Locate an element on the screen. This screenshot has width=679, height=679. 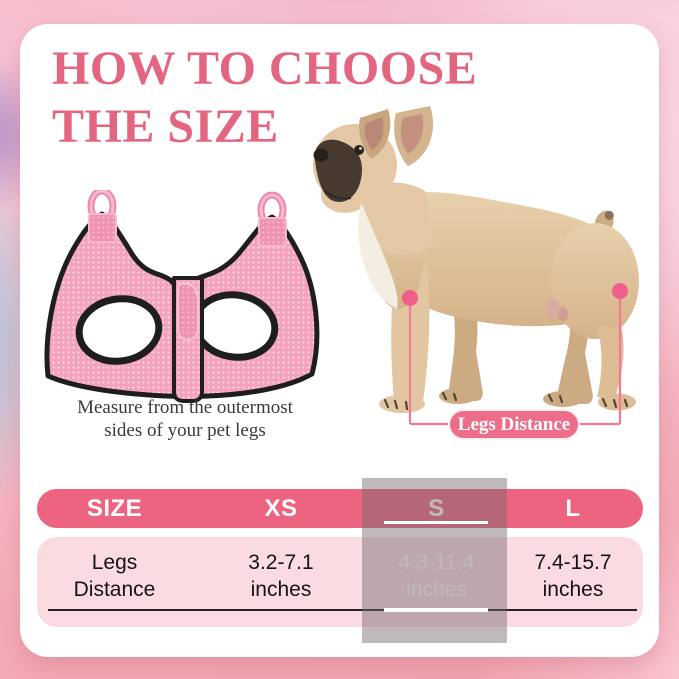
front-leg-marker-dot-icon is located at coordinates (410, 298).